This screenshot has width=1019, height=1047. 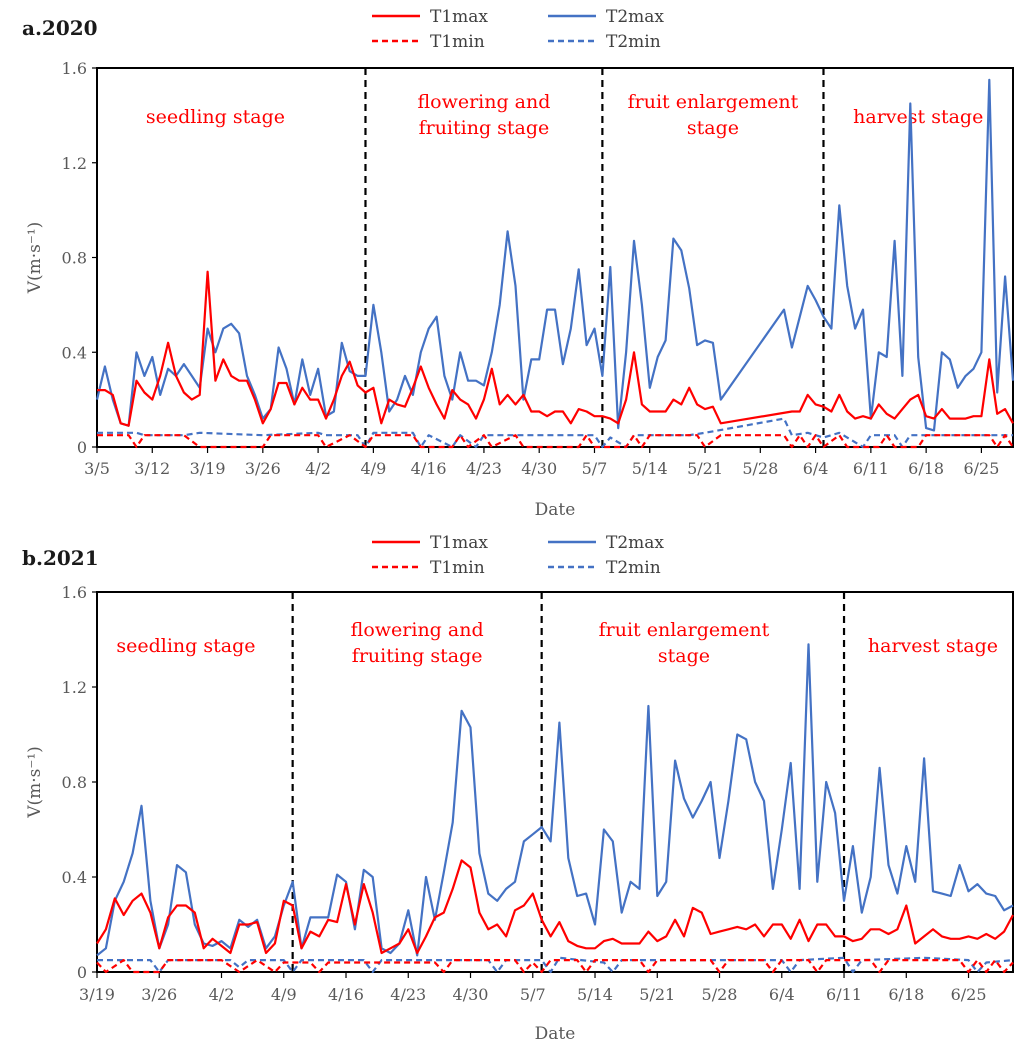 I want to click on panel-title: b.2021, so click(x=60, y=558).